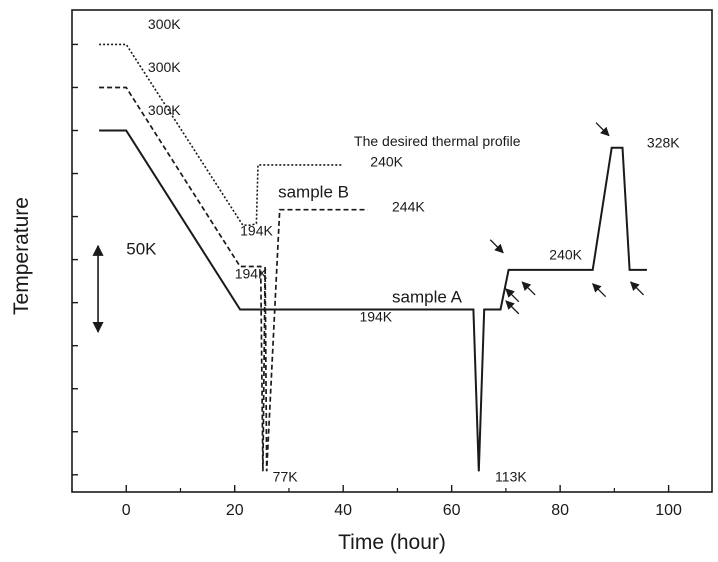  Describe the element at coordinates (663, 143) in the screenshot. I see `annotation-label: 328K` at that location.